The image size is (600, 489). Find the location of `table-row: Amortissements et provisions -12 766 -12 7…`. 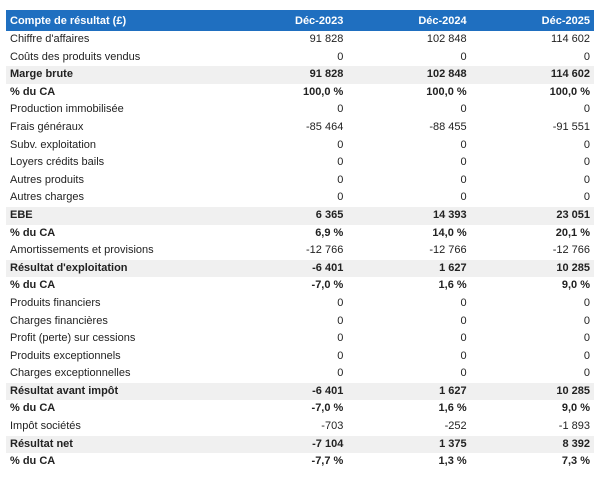

table-row: Amortissements et provisions -12 766 -12 7… is located at coordinates (300, 251).